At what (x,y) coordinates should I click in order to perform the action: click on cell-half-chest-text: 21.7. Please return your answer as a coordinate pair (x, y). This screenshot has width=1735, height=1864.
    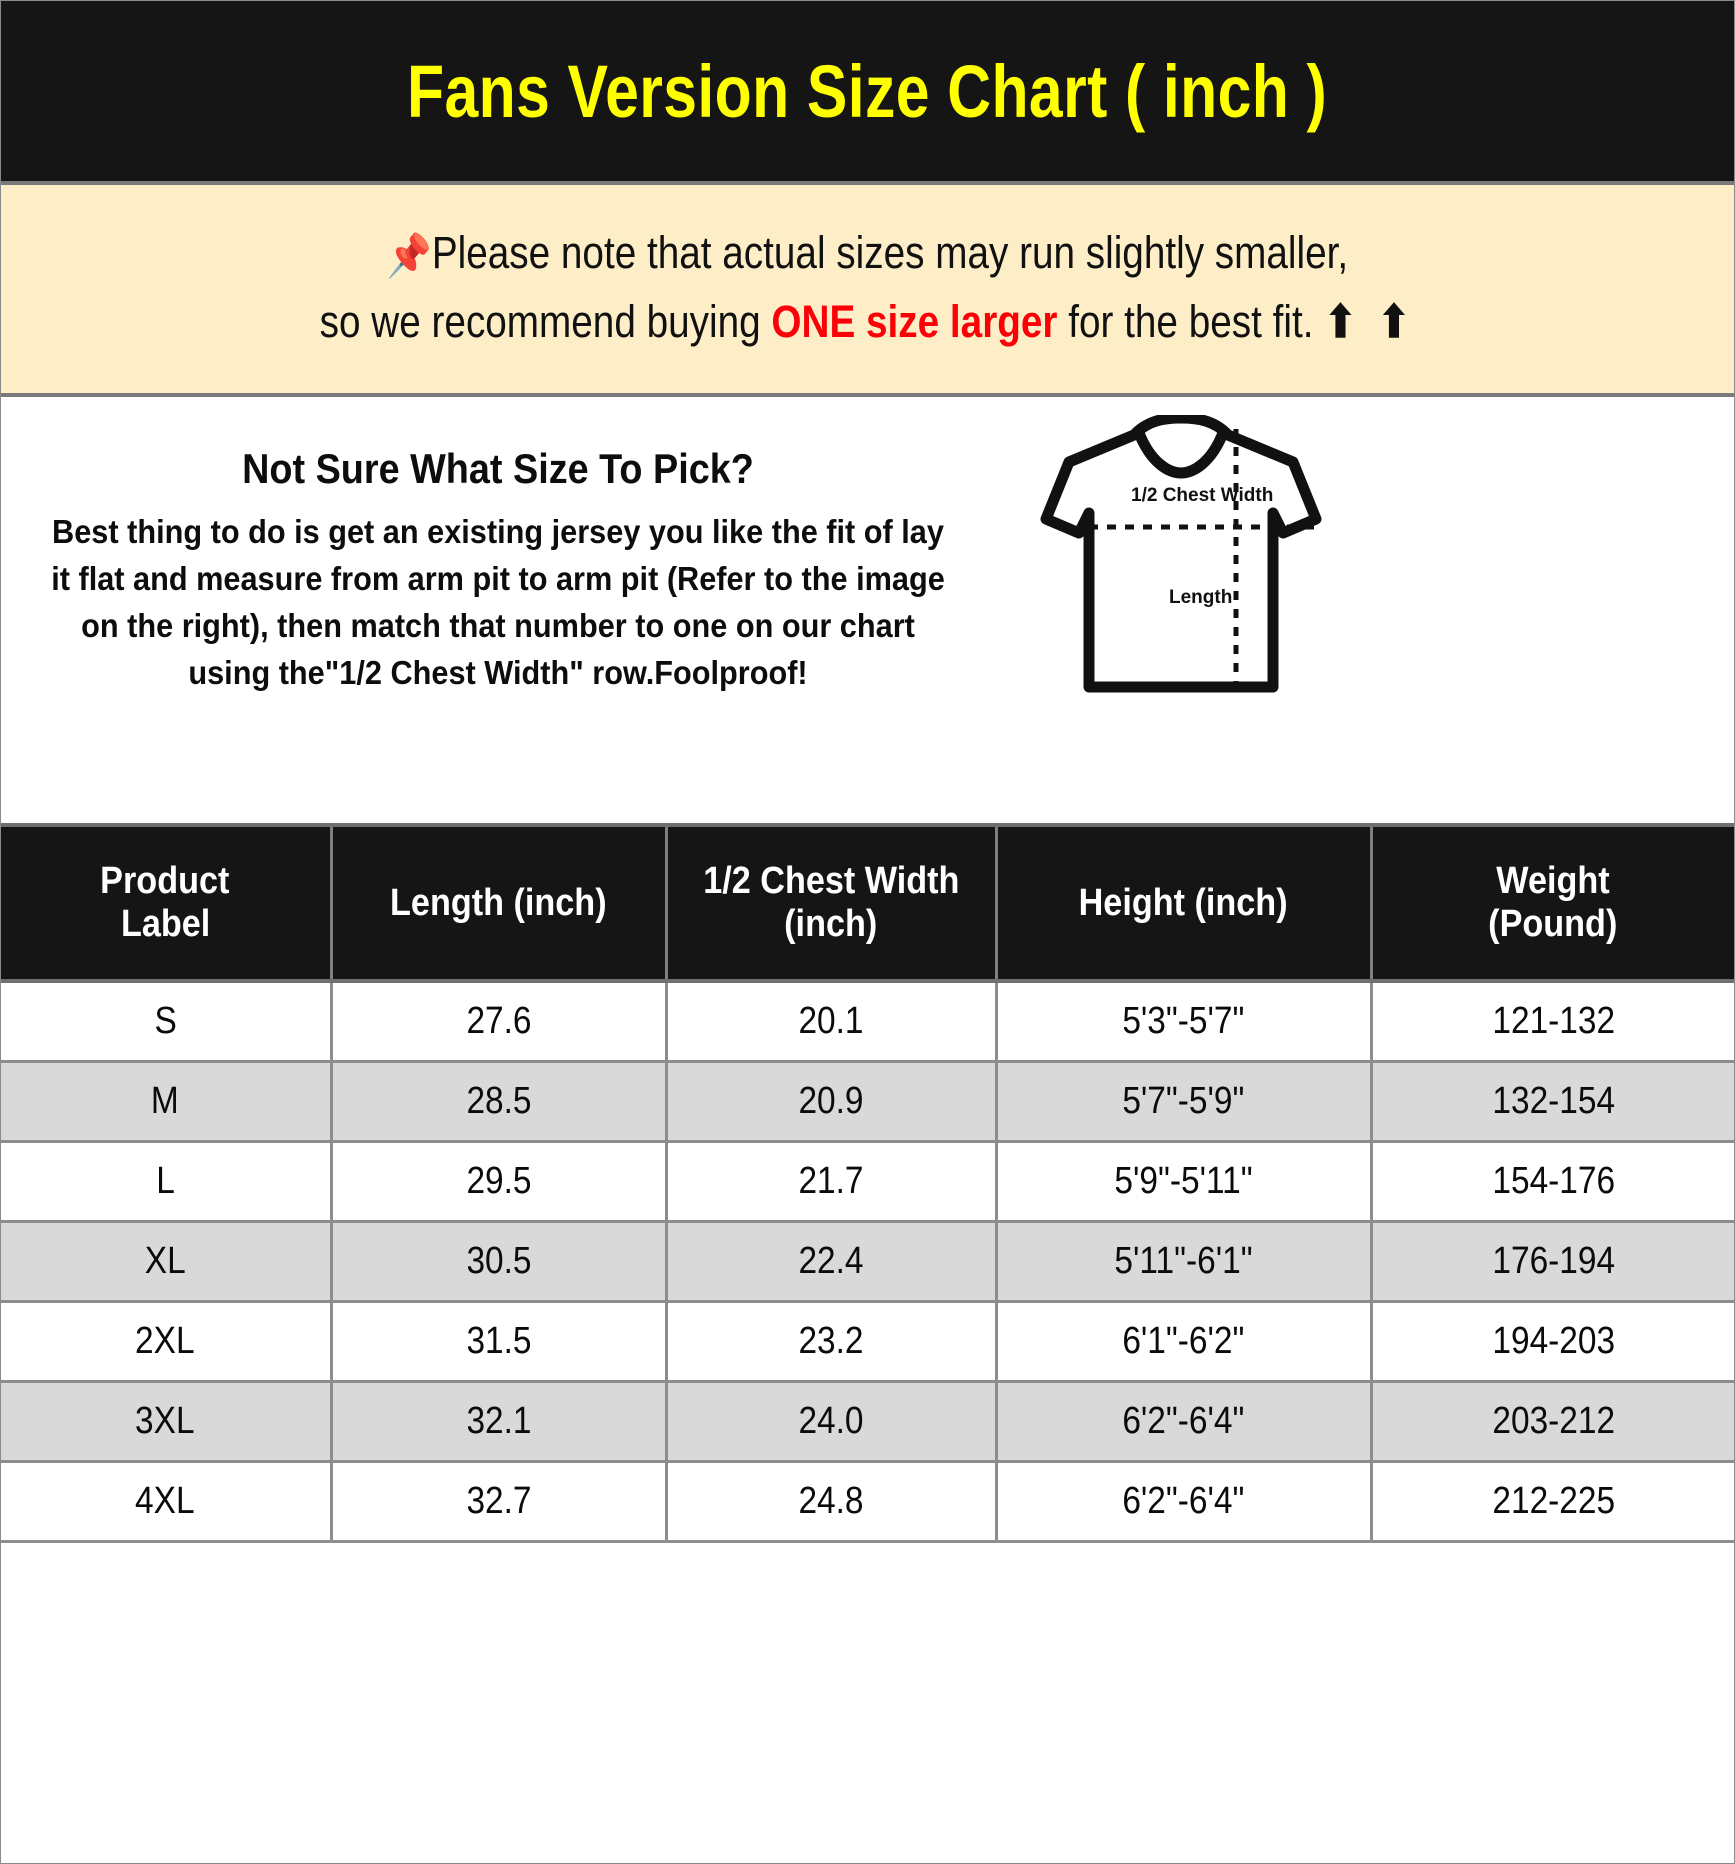
    Looking at the image, I should click on (831, 1181).